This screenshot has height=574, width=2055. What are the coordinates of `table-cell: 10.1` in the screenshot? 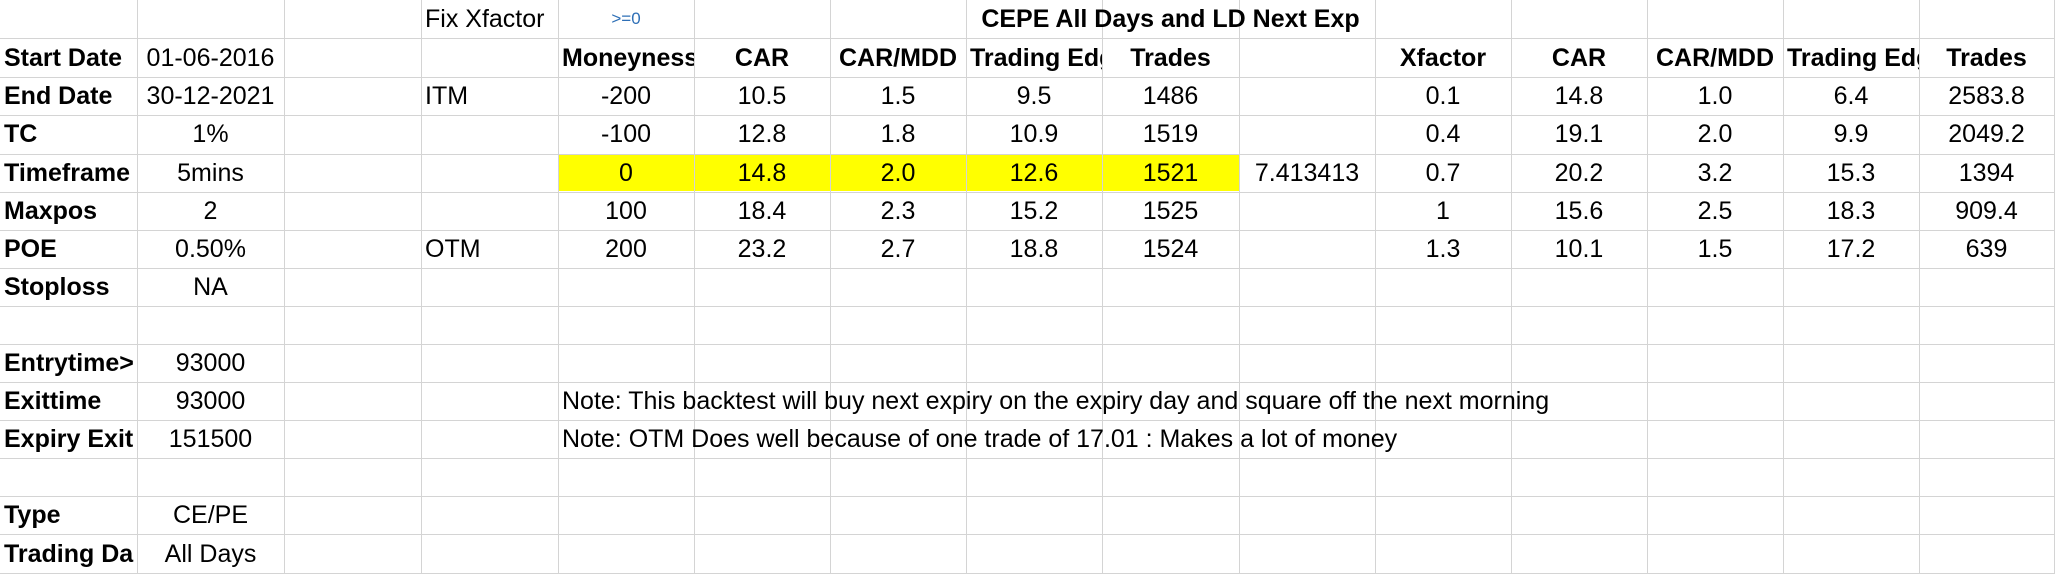 It's located at (1579, 249).